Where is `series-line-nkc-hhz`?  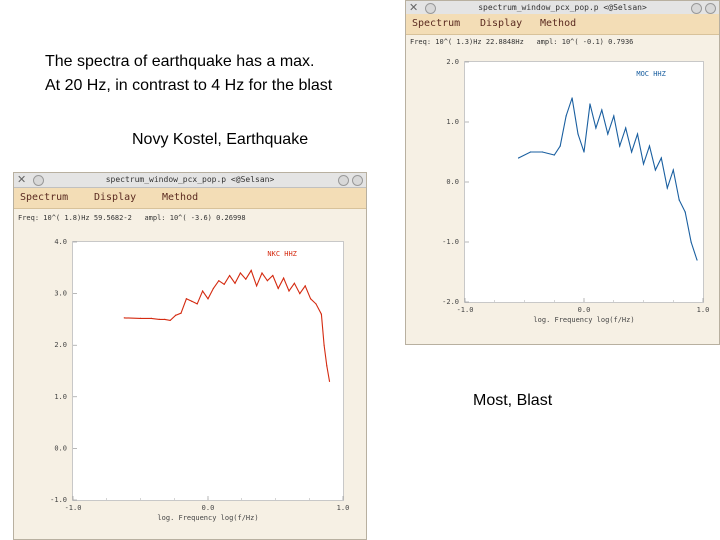
series-line-nkc-hhz is located at coordinates (227, 325).